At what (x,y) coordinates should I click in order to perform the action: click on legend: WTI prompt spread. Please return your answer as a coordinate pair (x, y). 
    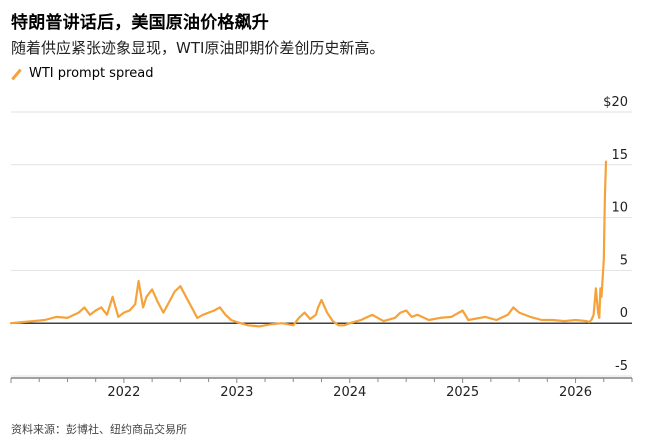
    Looking at the image, I should click on (82, 73).